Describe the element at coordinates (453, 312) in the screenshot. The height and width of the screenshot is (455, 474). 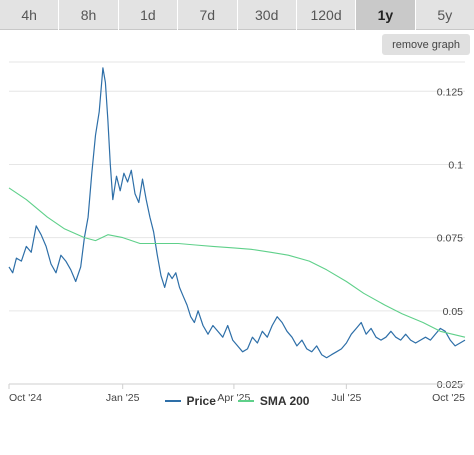
I see `y-tick-label: 0.05` at that location.